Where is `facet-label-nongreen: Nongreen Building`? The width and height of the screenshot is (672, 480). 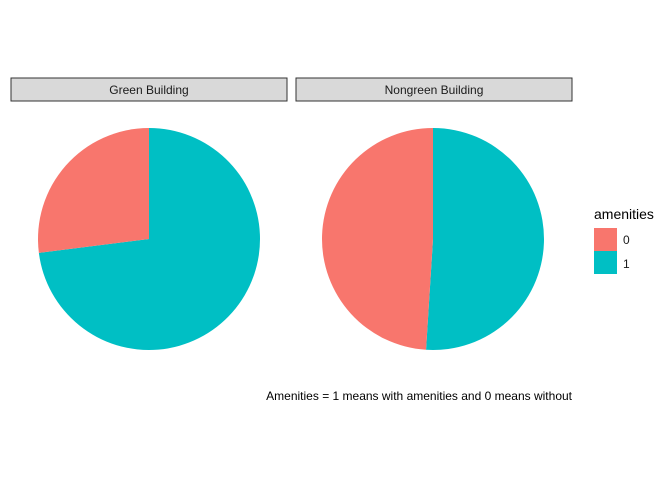
facet-label-nongreen: Nongreen Building is located at coordinates (434, 90).